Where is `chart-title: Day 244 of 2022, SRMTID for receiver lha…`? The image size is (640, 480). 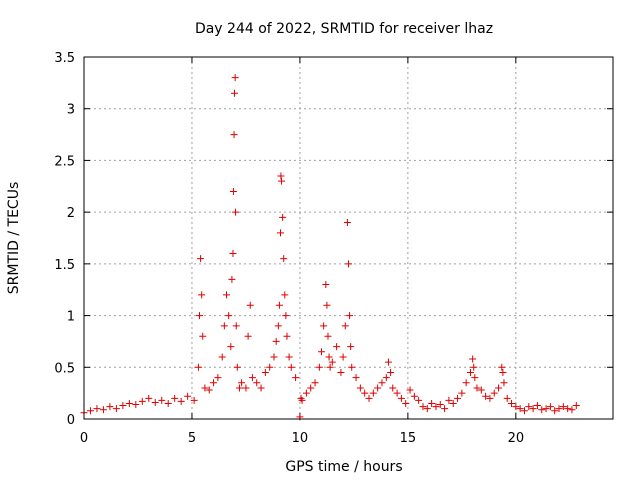
chart-title: Day 244 of 2022, SRMTID for receiver lha… is located at coordinates (344, 29).